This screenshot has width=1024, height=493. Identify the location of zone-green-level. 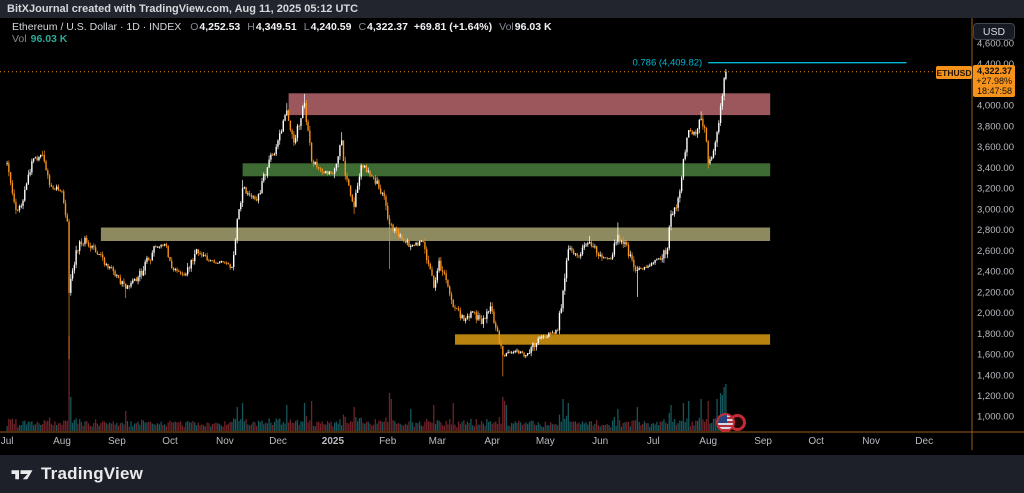
(506, 170).